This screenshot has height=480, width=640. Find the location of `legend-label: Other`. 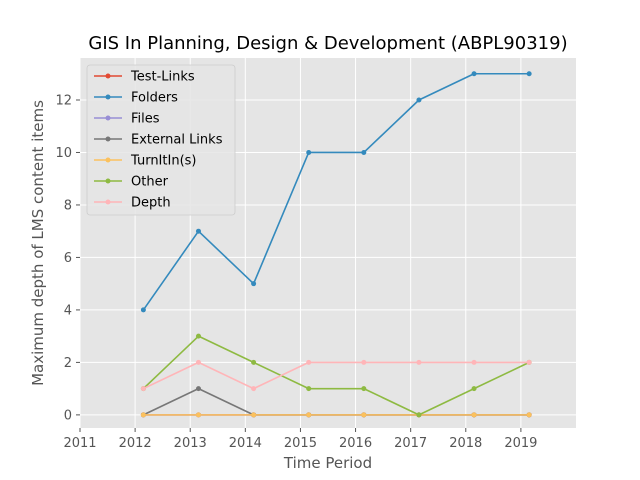

legend-label: Other is located at coordinates (150, 182).